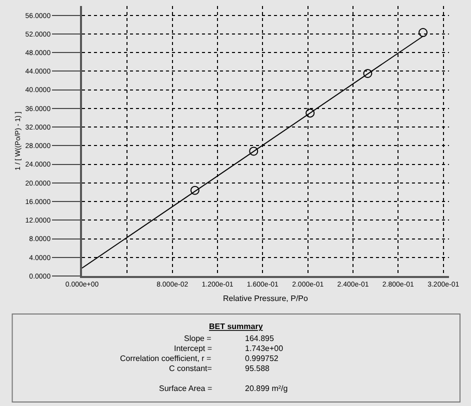  What do you see at coordinates (166, 358) in the screenshot?
I see `text: Correlation coefficient, r =` at bounding box center [166, 358].